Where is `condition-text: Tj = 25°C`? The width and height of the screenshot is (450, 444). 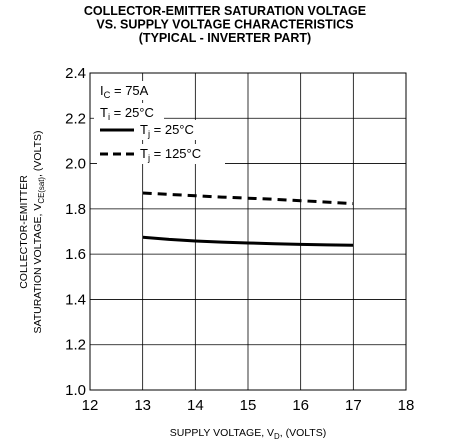 condition-text: Tj = 25°C is located at coordinates (127, 113).